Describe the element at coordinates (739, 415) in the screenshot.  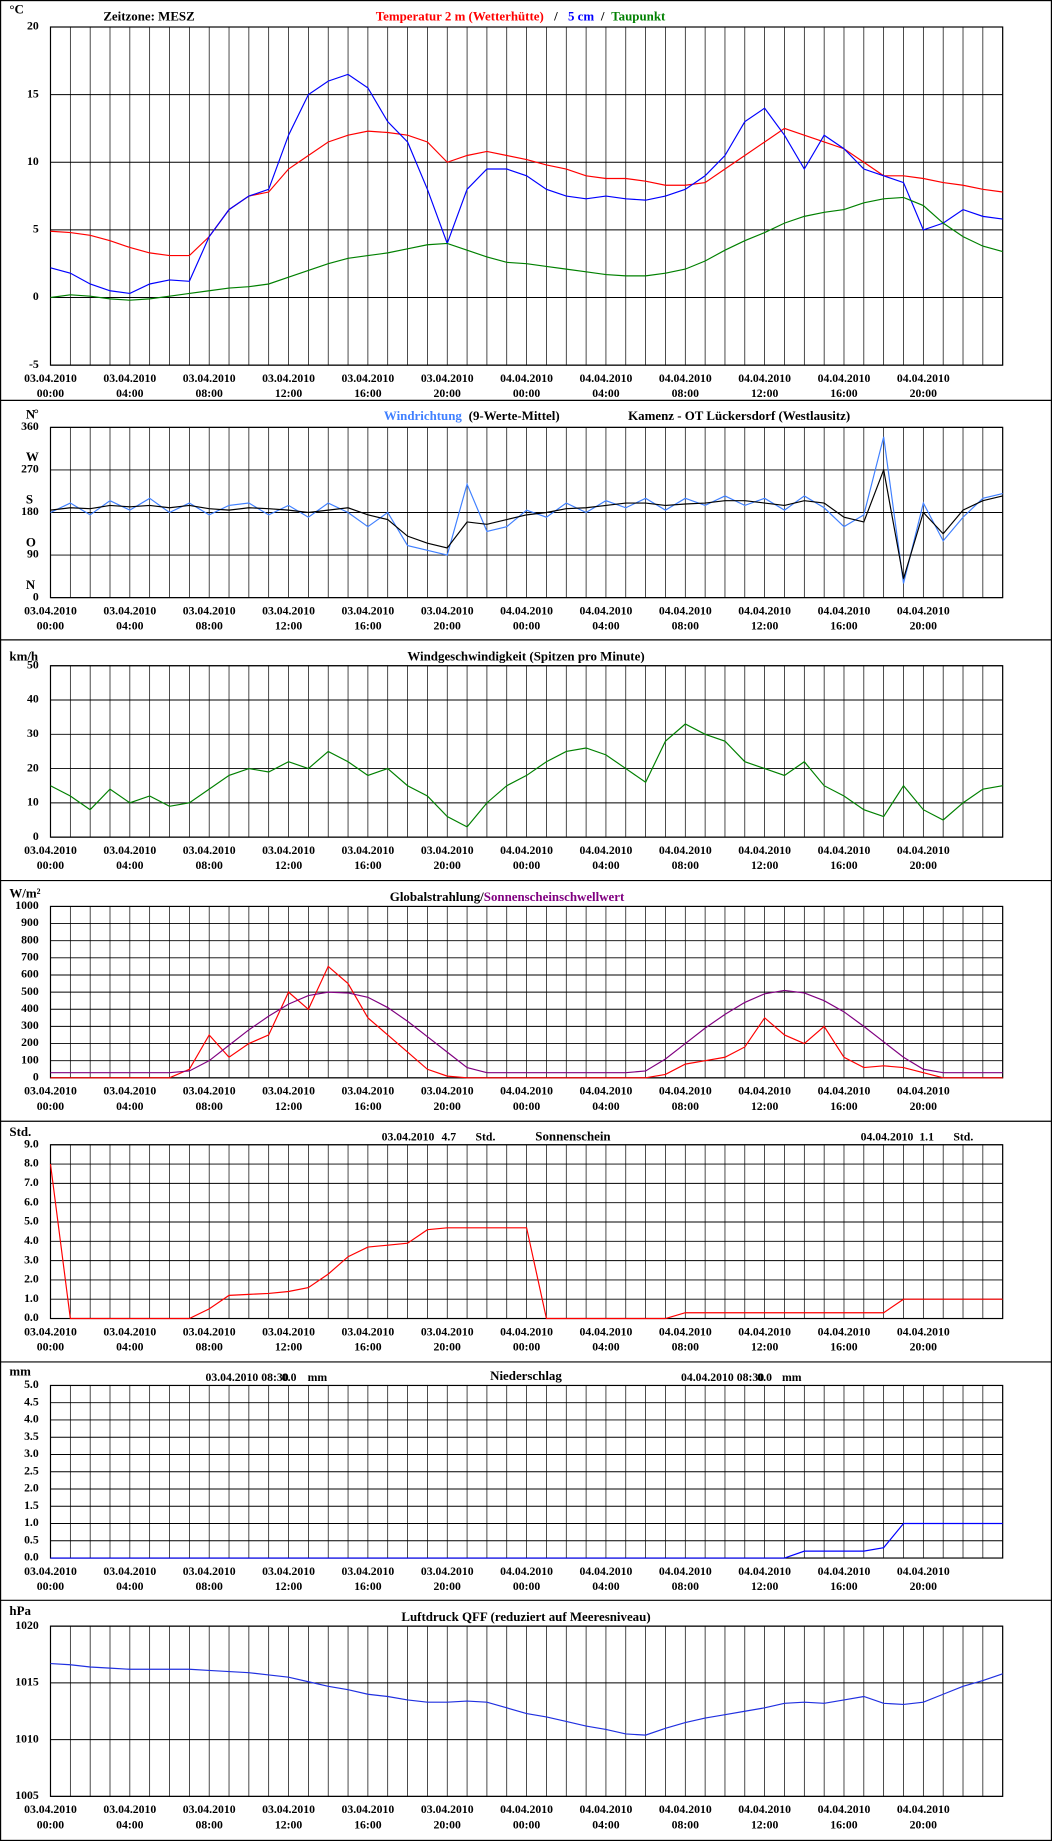
I see `station: Kamenz - OT Lückersdorf (Westlausitz)` at that location.